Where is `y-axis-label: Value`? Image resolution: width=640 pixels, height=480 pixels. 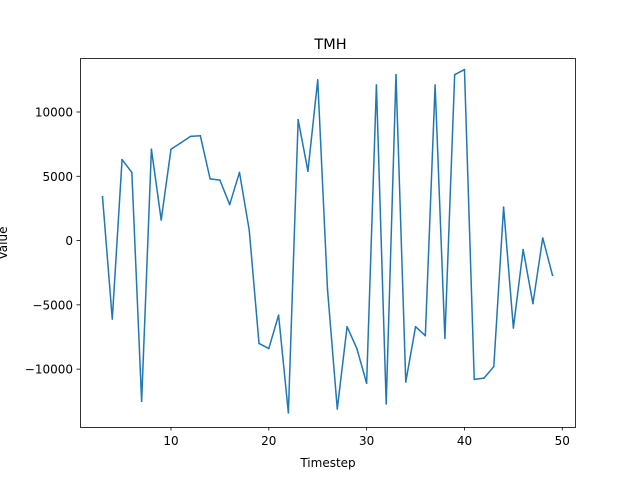
y-axis-label: Value is located at coordinates (5, 243).